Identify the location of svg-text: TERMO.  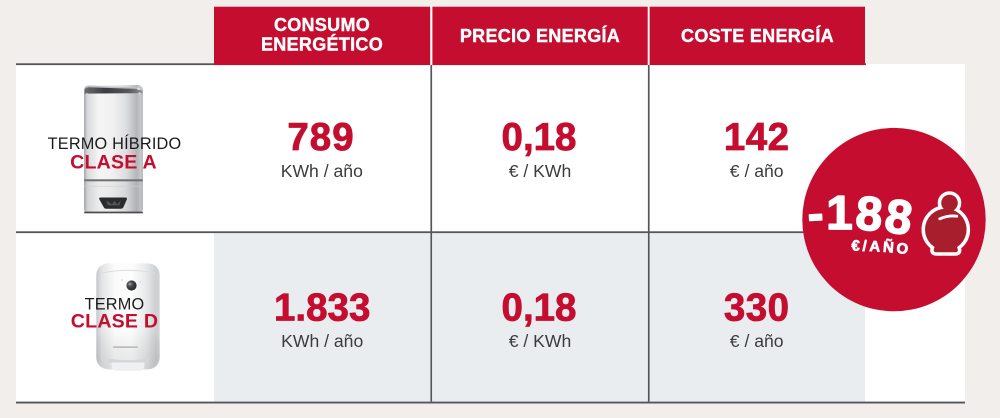
(115, 305).